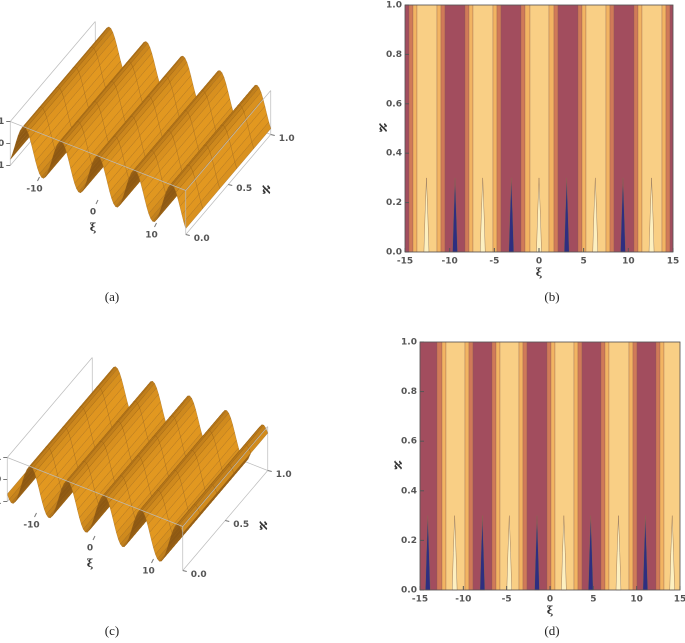  What do you see at coordinates (190, 520) in the screenshot?
I see `surface-facet` at bounding box center [190, 520].